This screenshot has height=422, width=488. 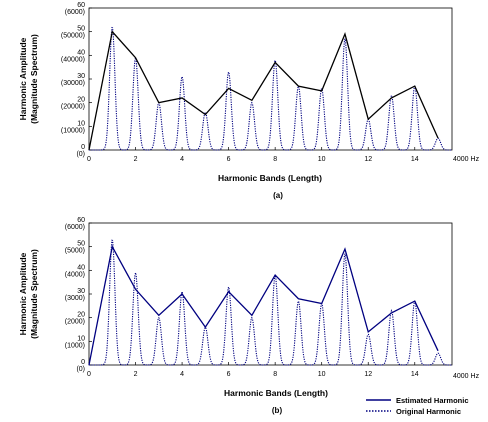 I want to click on legend-label-estimated: Estimated Harmonic, so click(x=432, y=400).